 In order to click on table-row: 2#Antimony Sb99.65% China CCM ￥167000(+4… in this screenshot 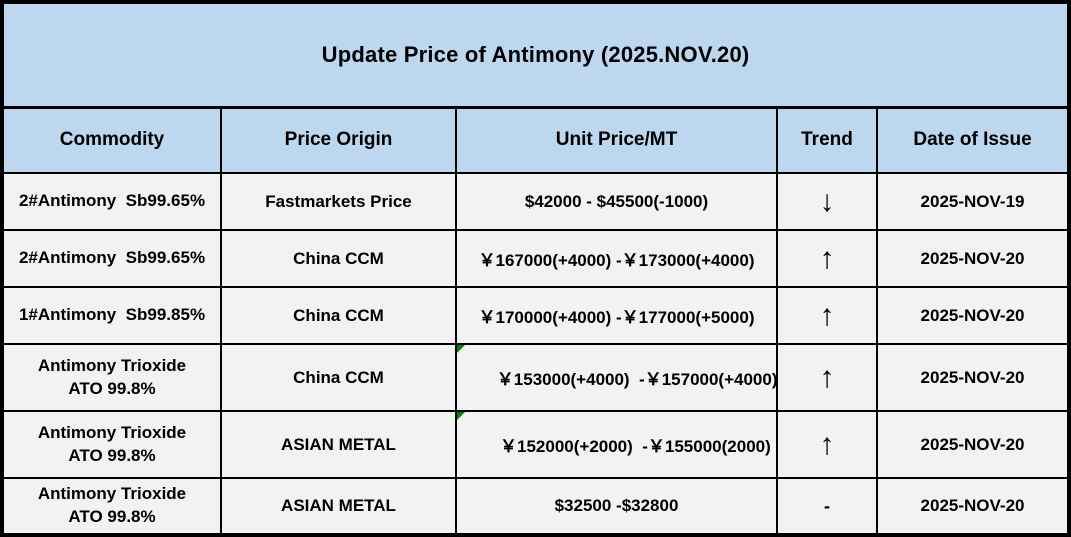, I will do `click(536, 258)`.